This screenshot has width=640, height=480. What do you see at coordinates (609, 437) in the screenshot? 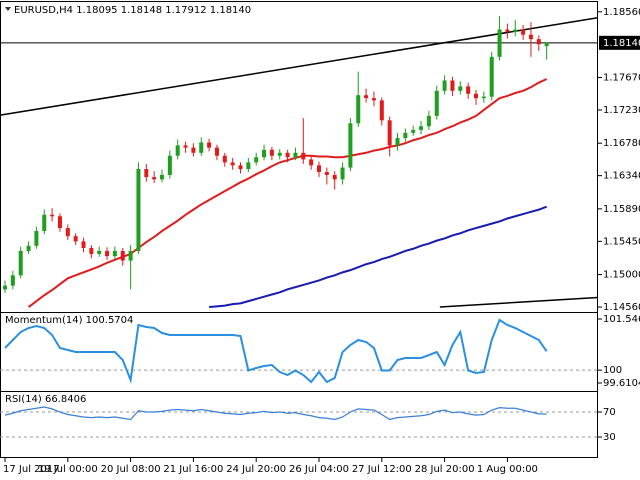
I see `y-tick-label: 30` at bounding box center [609, 437].